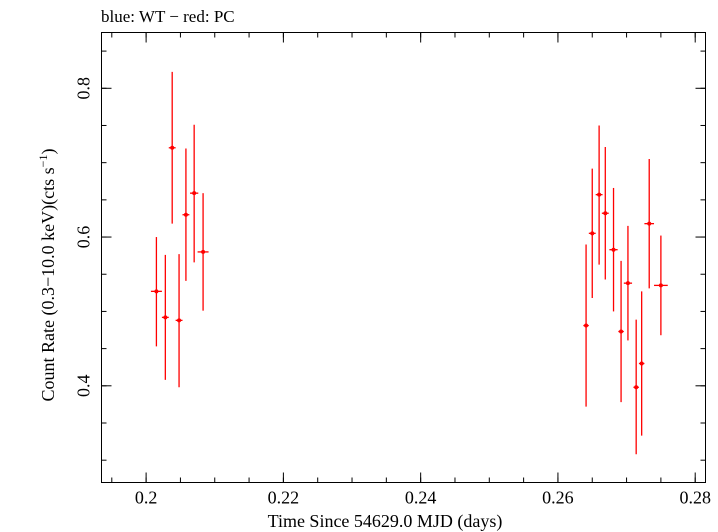  Describe the element at coordinates (421, 498) in the screenshot. I see `x-tick-label: 0.24` at that location.